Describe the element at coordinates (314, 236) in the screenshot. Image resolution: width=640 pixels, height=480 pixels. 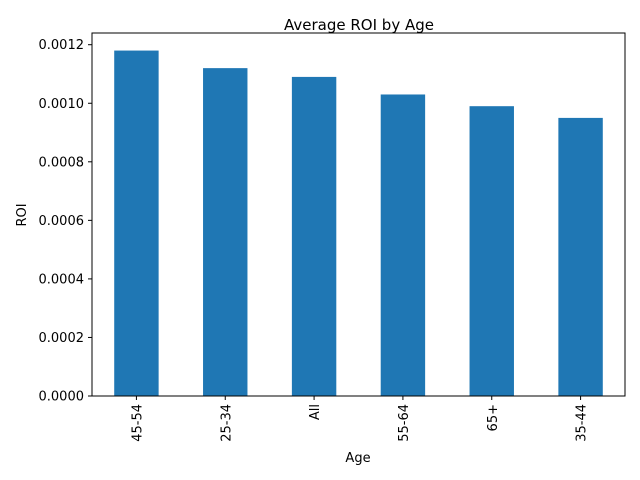
I see `bar-All` at that location.